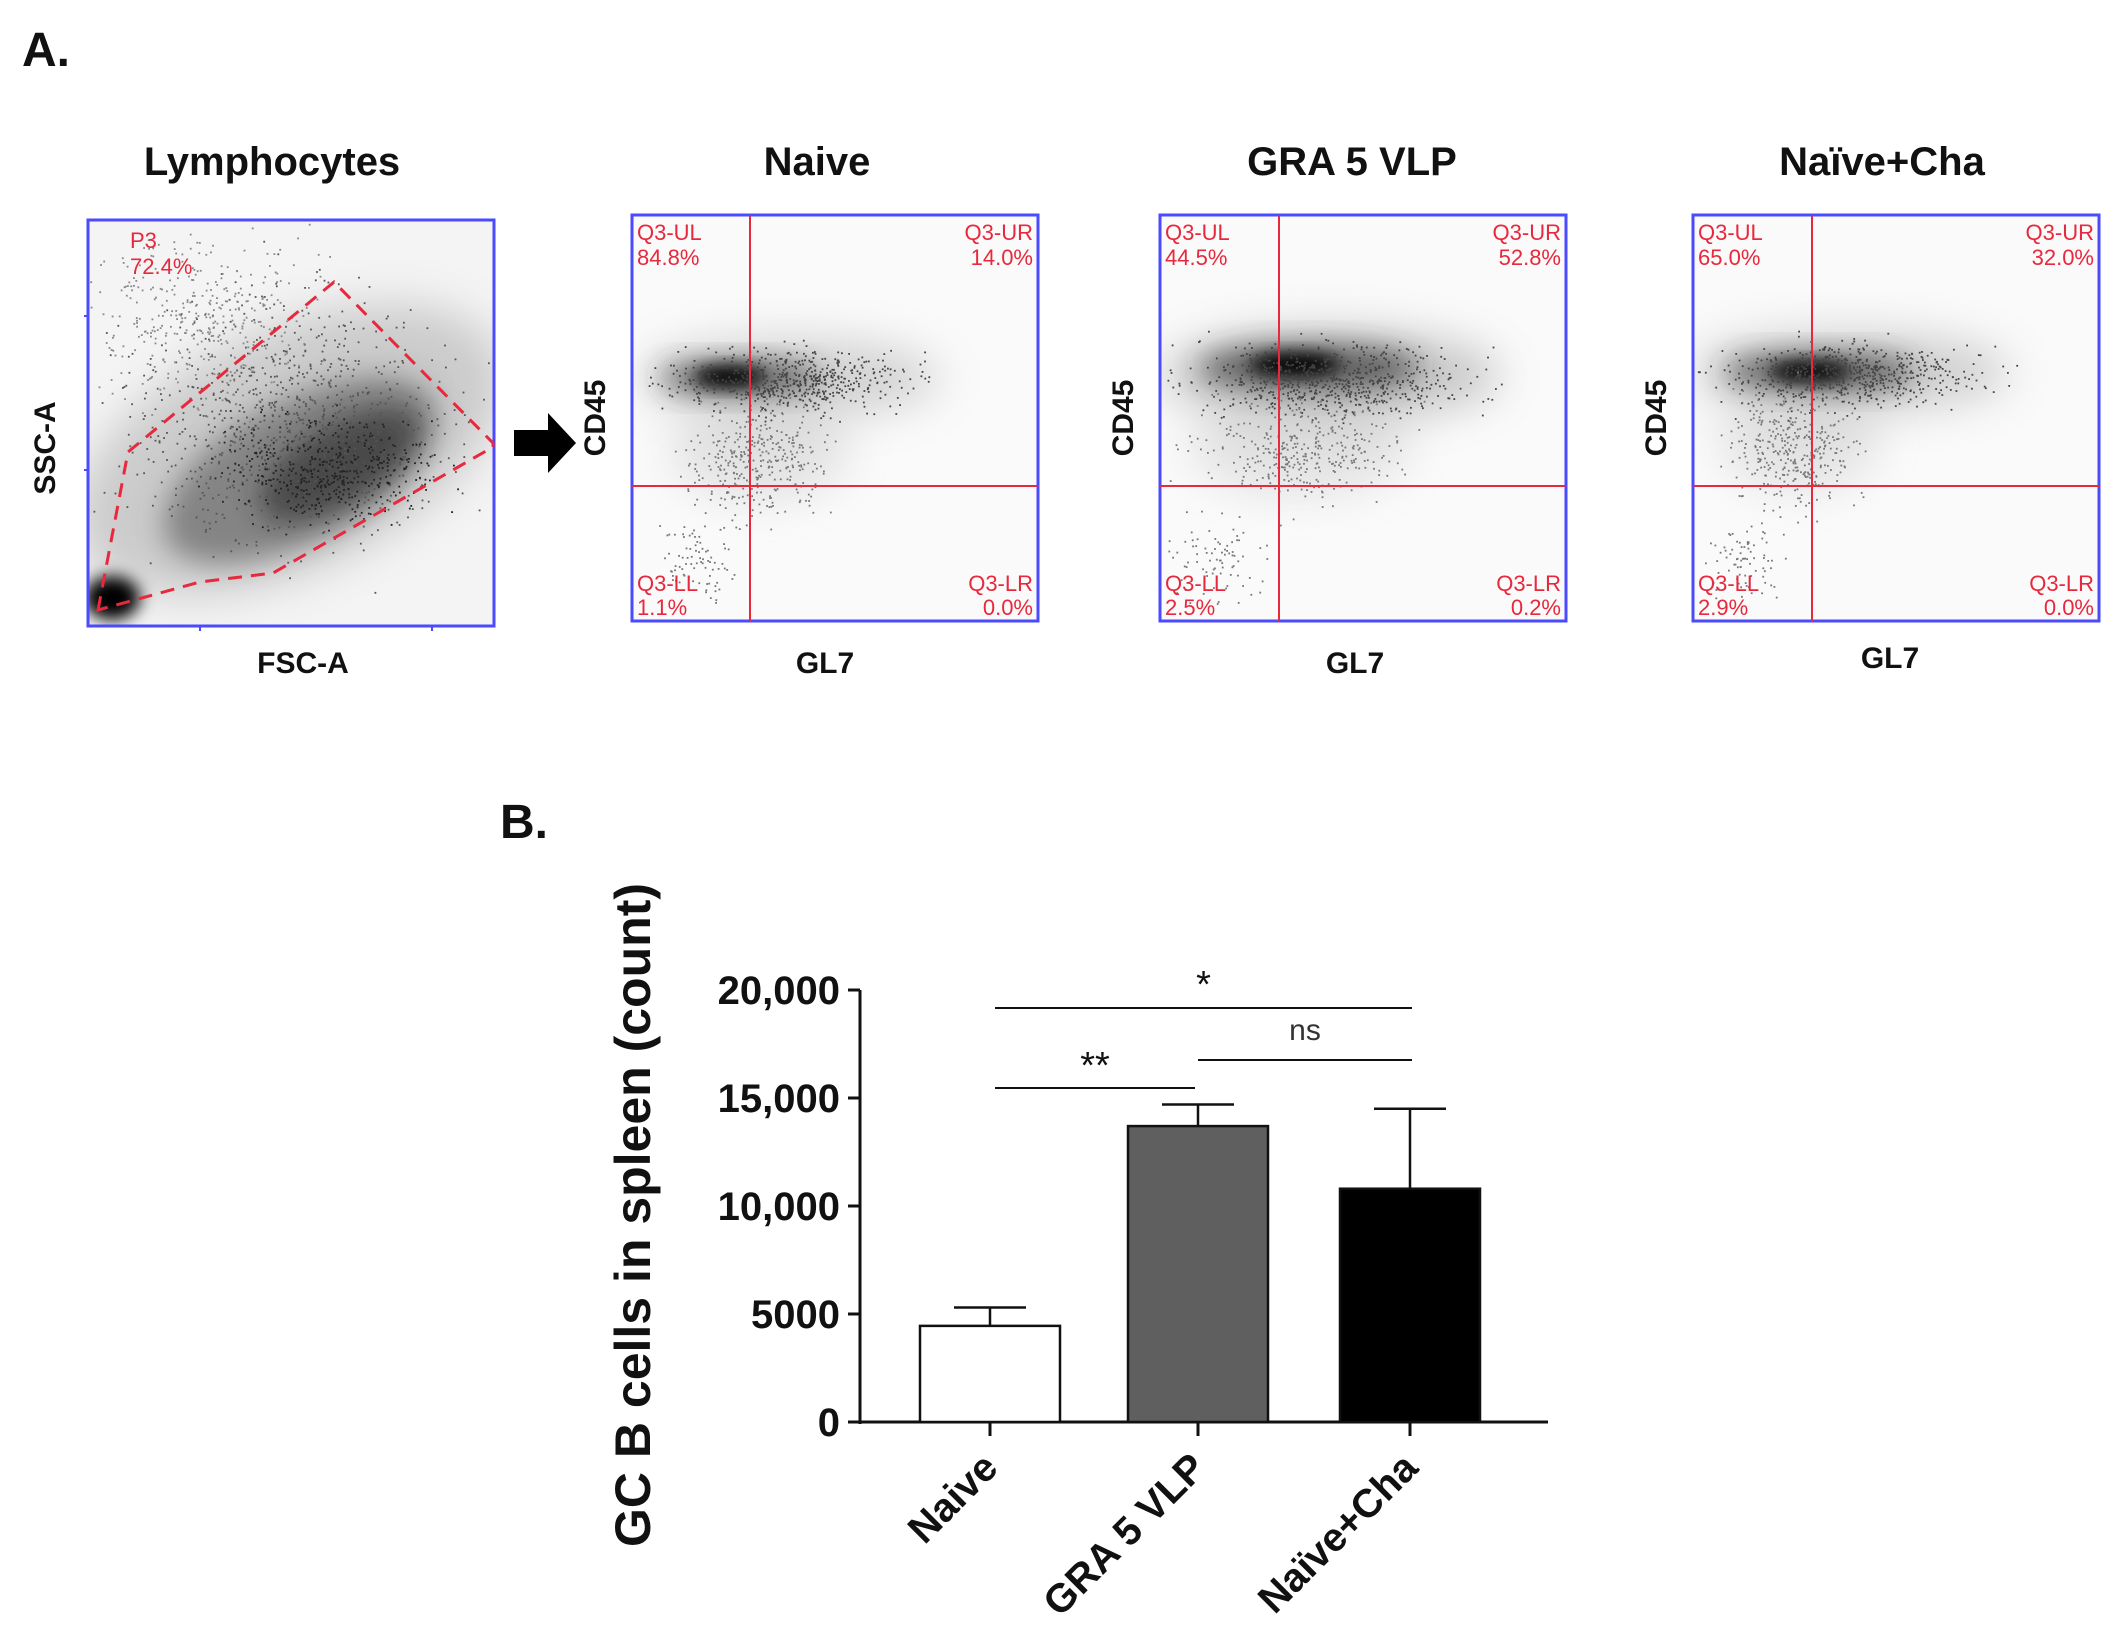  I want to click on p3-gate, so click(295, 446).